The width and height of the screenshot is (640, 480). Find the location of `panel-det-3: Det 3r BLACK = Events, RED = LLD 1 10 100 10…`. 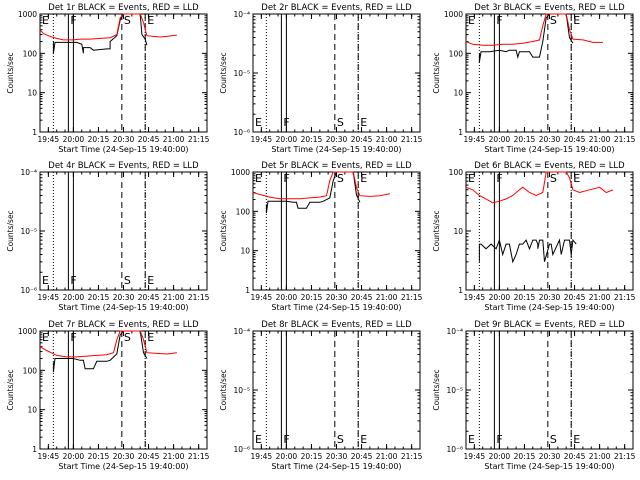

panel-det-3: Det 3r BLACK = Events, RED = LLD 1 10 100 10… is located at coordinates (534, 78).